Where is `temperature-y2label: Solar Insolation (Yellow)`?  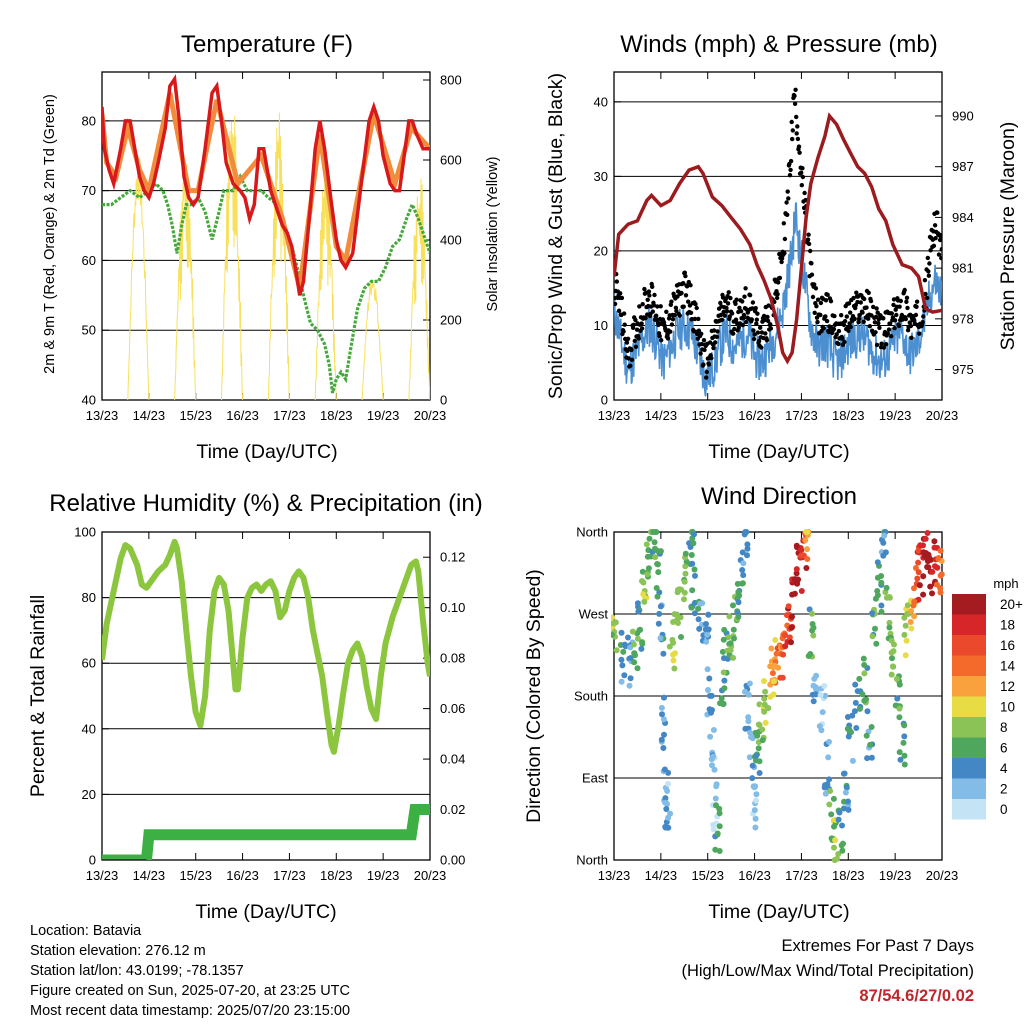 temperature-y2label: Solar Insolation (Yellow) is located at coordinates (493, 233).